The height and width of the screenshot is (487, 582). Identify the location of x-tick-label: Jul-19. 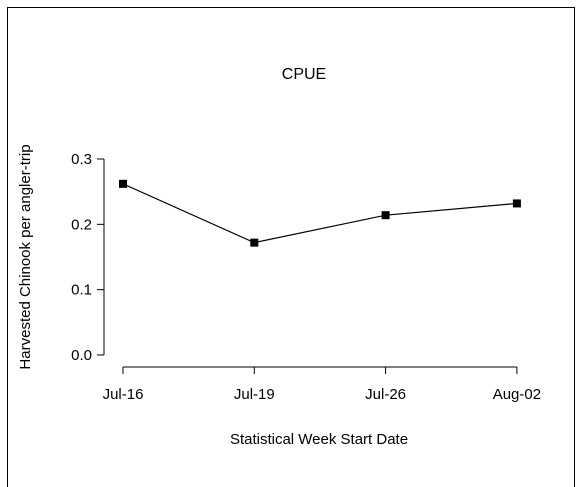
(254, 394).